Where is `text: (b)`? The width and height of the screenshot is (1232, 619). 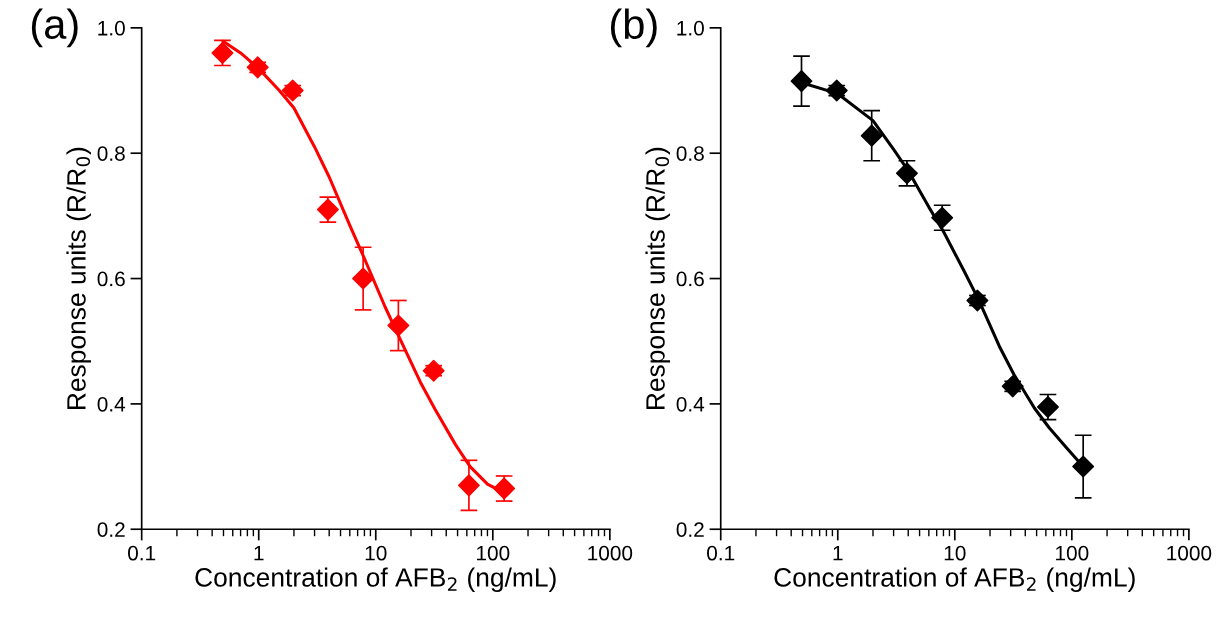 text: (b) is located at coordinates (633, 28).